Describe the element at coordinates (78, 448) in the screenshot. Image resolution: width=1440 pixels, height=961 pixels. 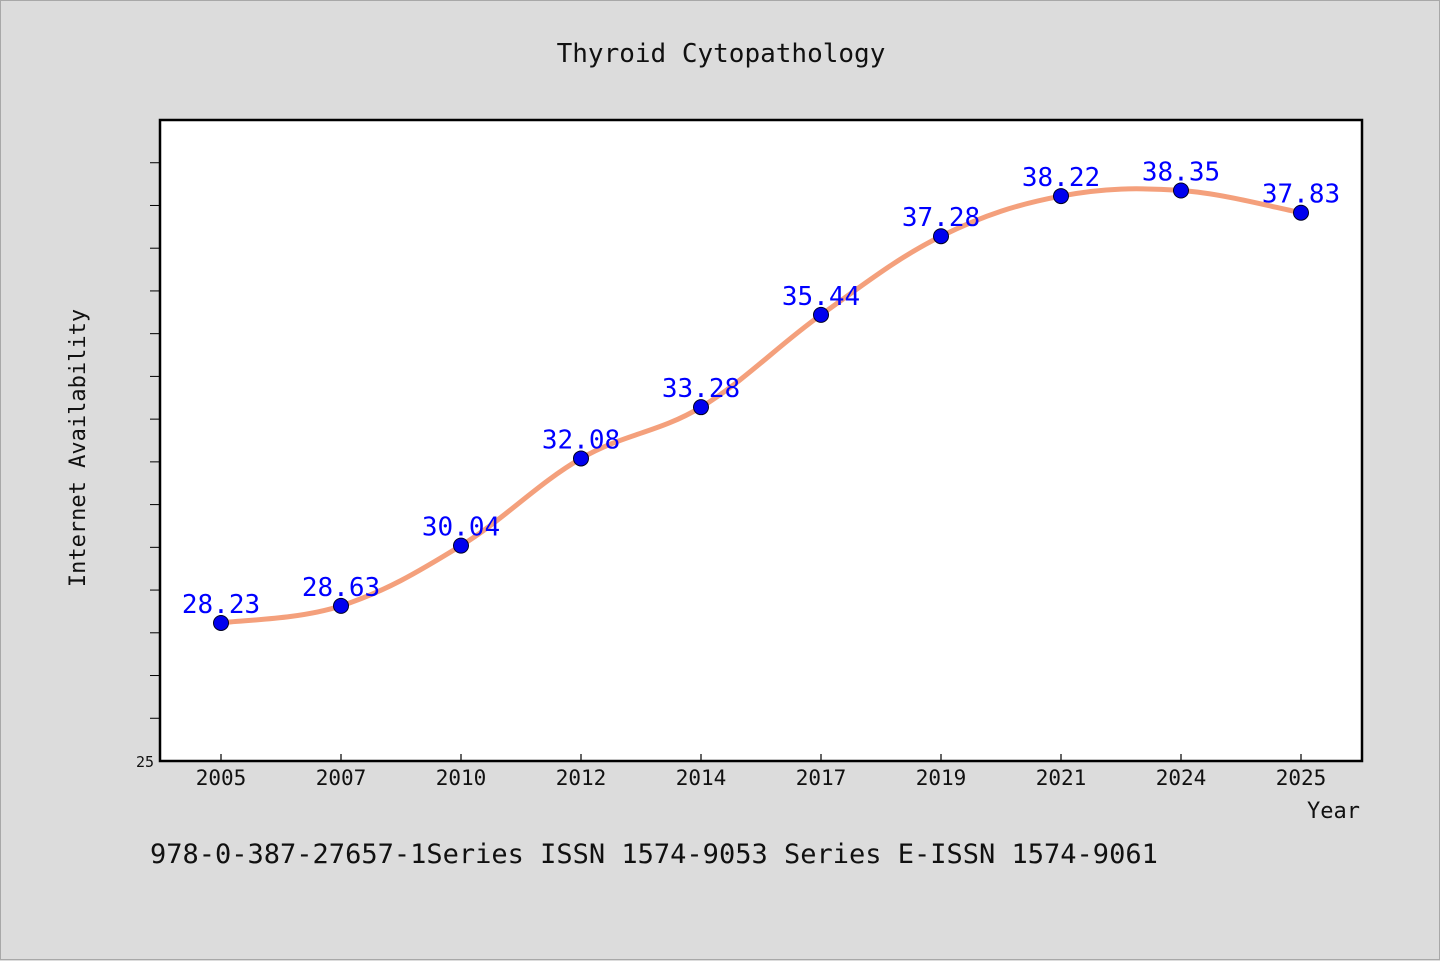
I see `y-axis-label: Internet Availability` at that location.